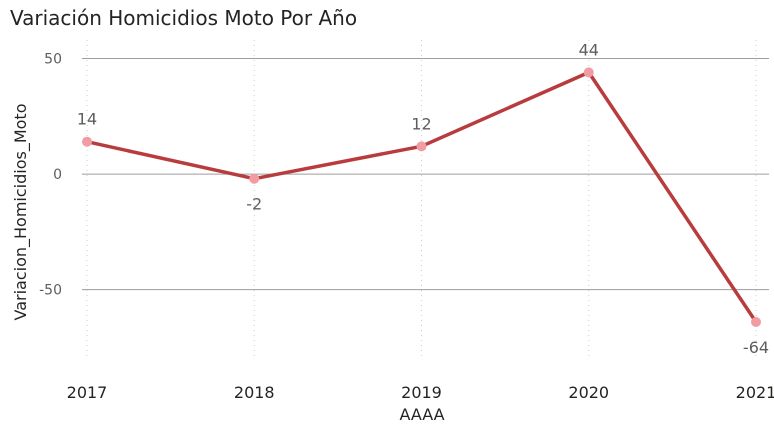 The image size is (774, 431). I want to click on chart-title: Variación Homicidios Moto Por Año, so click(183, 18).